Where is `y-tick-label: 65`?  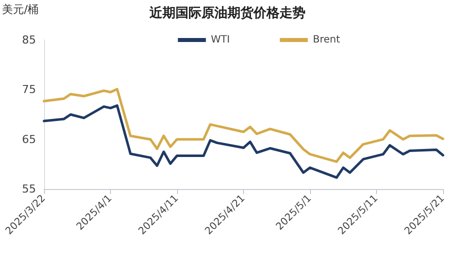
y-tick-label: 65 is located at coordinates (29, 139).